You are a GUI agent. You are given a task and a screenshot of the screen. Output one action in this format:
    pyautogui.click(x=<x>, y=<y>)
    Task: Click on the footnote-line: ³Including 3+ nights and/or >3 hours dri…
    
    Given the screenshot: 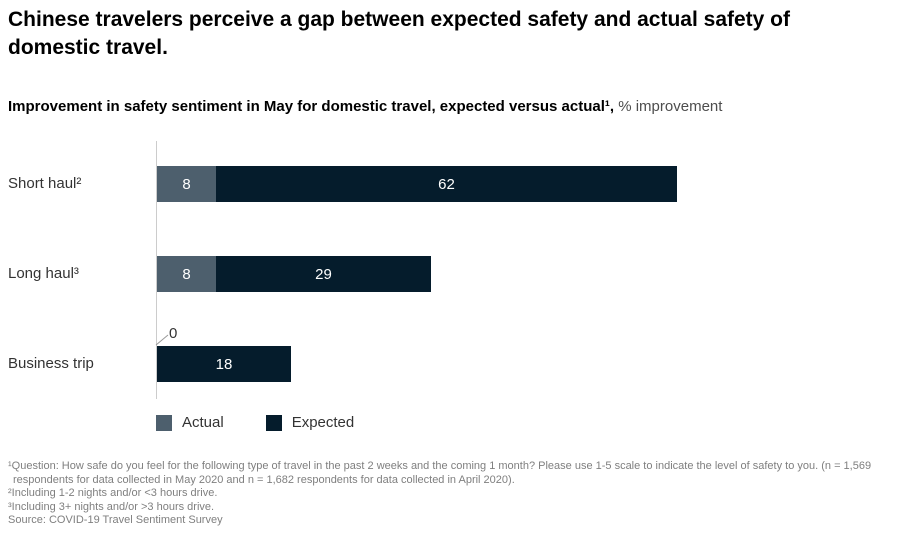 What is the action you would take?
    pyautogui.click(x=111, y=506)
    